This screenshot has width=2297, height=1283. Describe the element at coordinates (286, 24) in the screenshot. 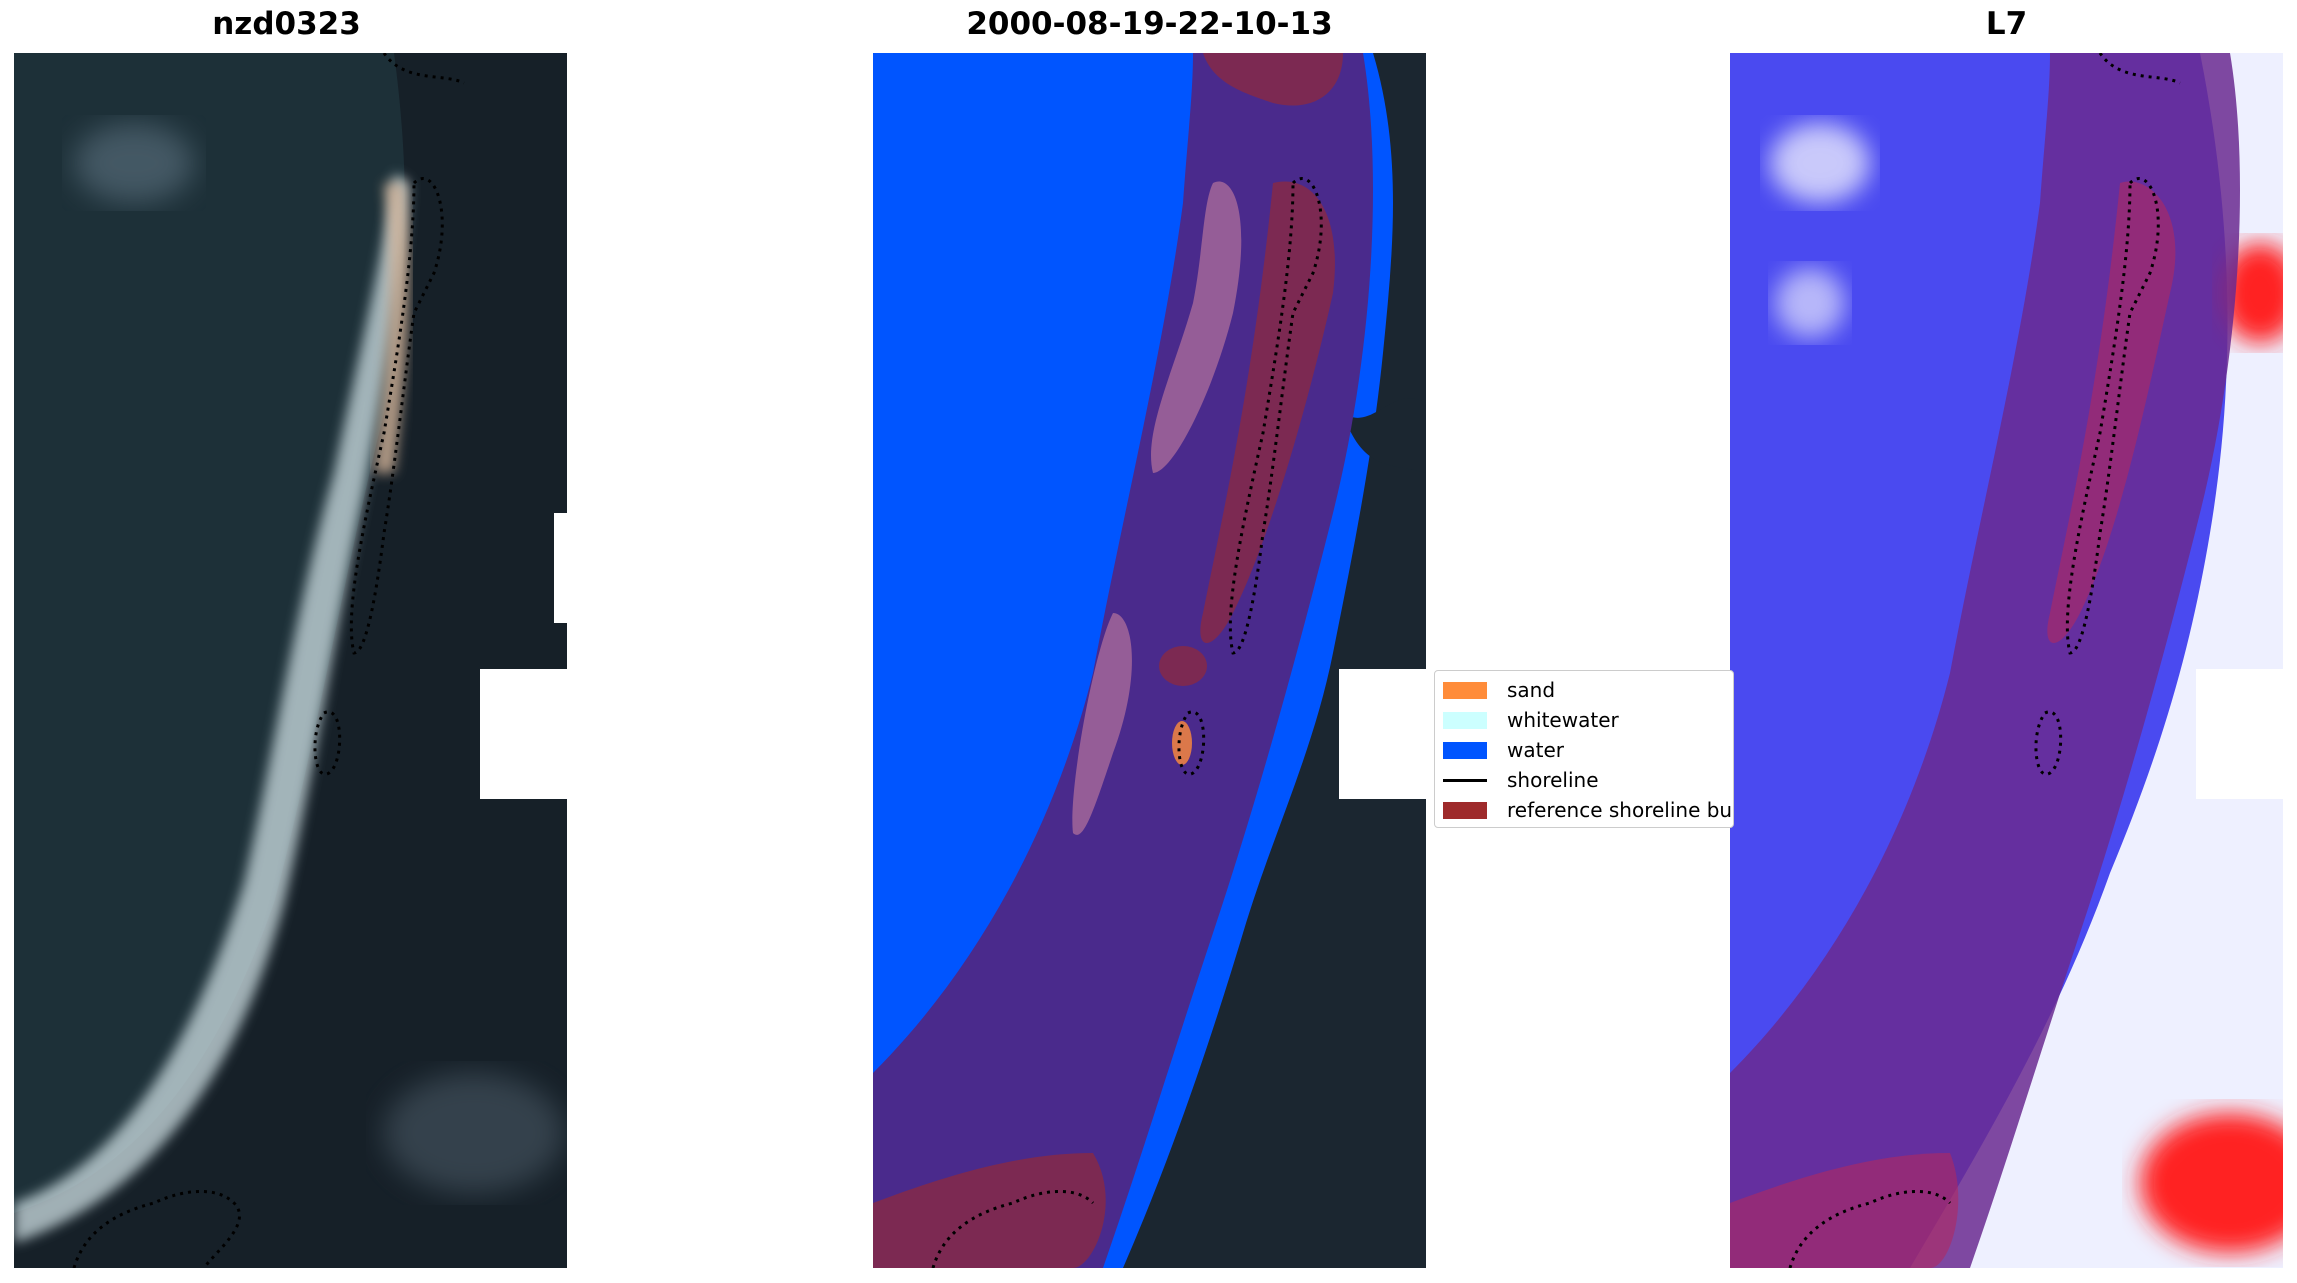

I see `left-panel-title: nzd0323` at that location.